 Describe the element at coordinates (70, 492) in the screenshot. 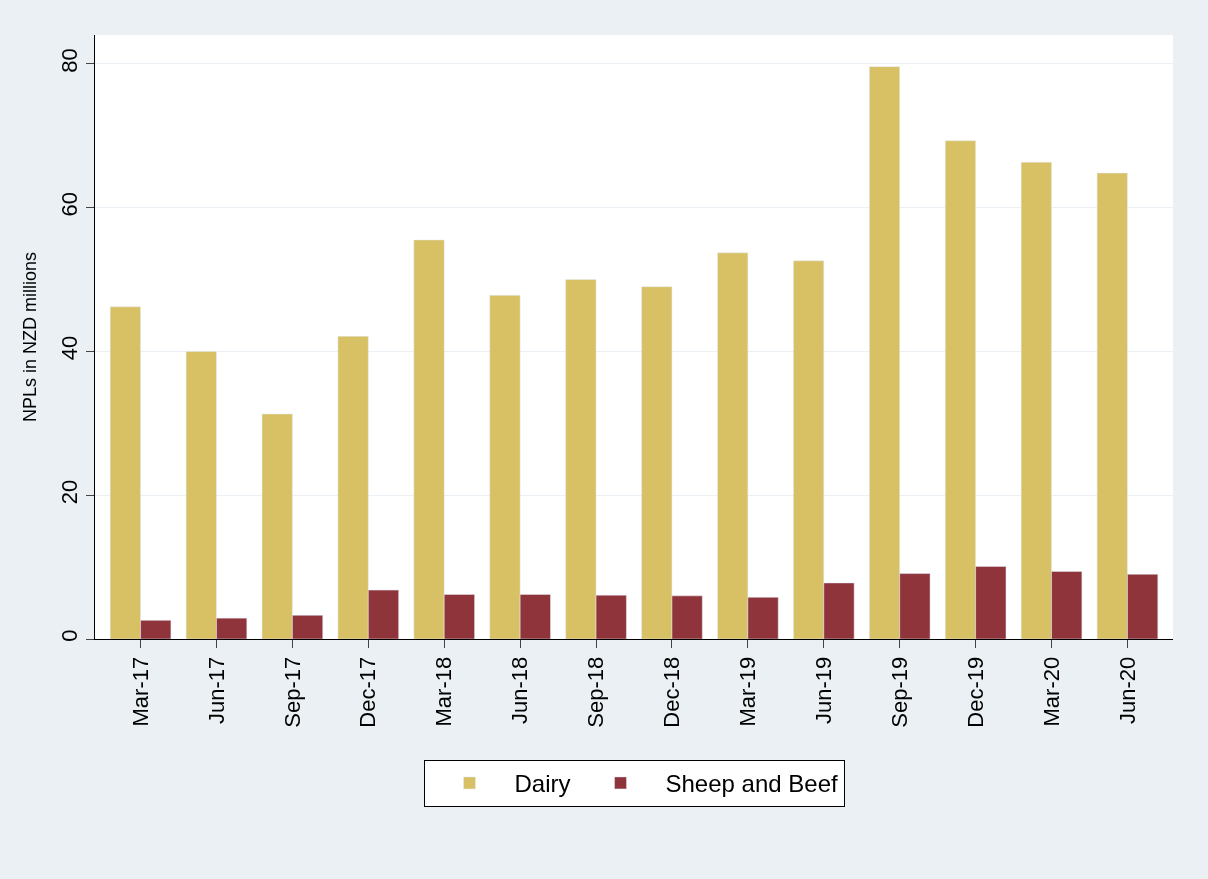

I see `y-tick-label: 20` at that location.